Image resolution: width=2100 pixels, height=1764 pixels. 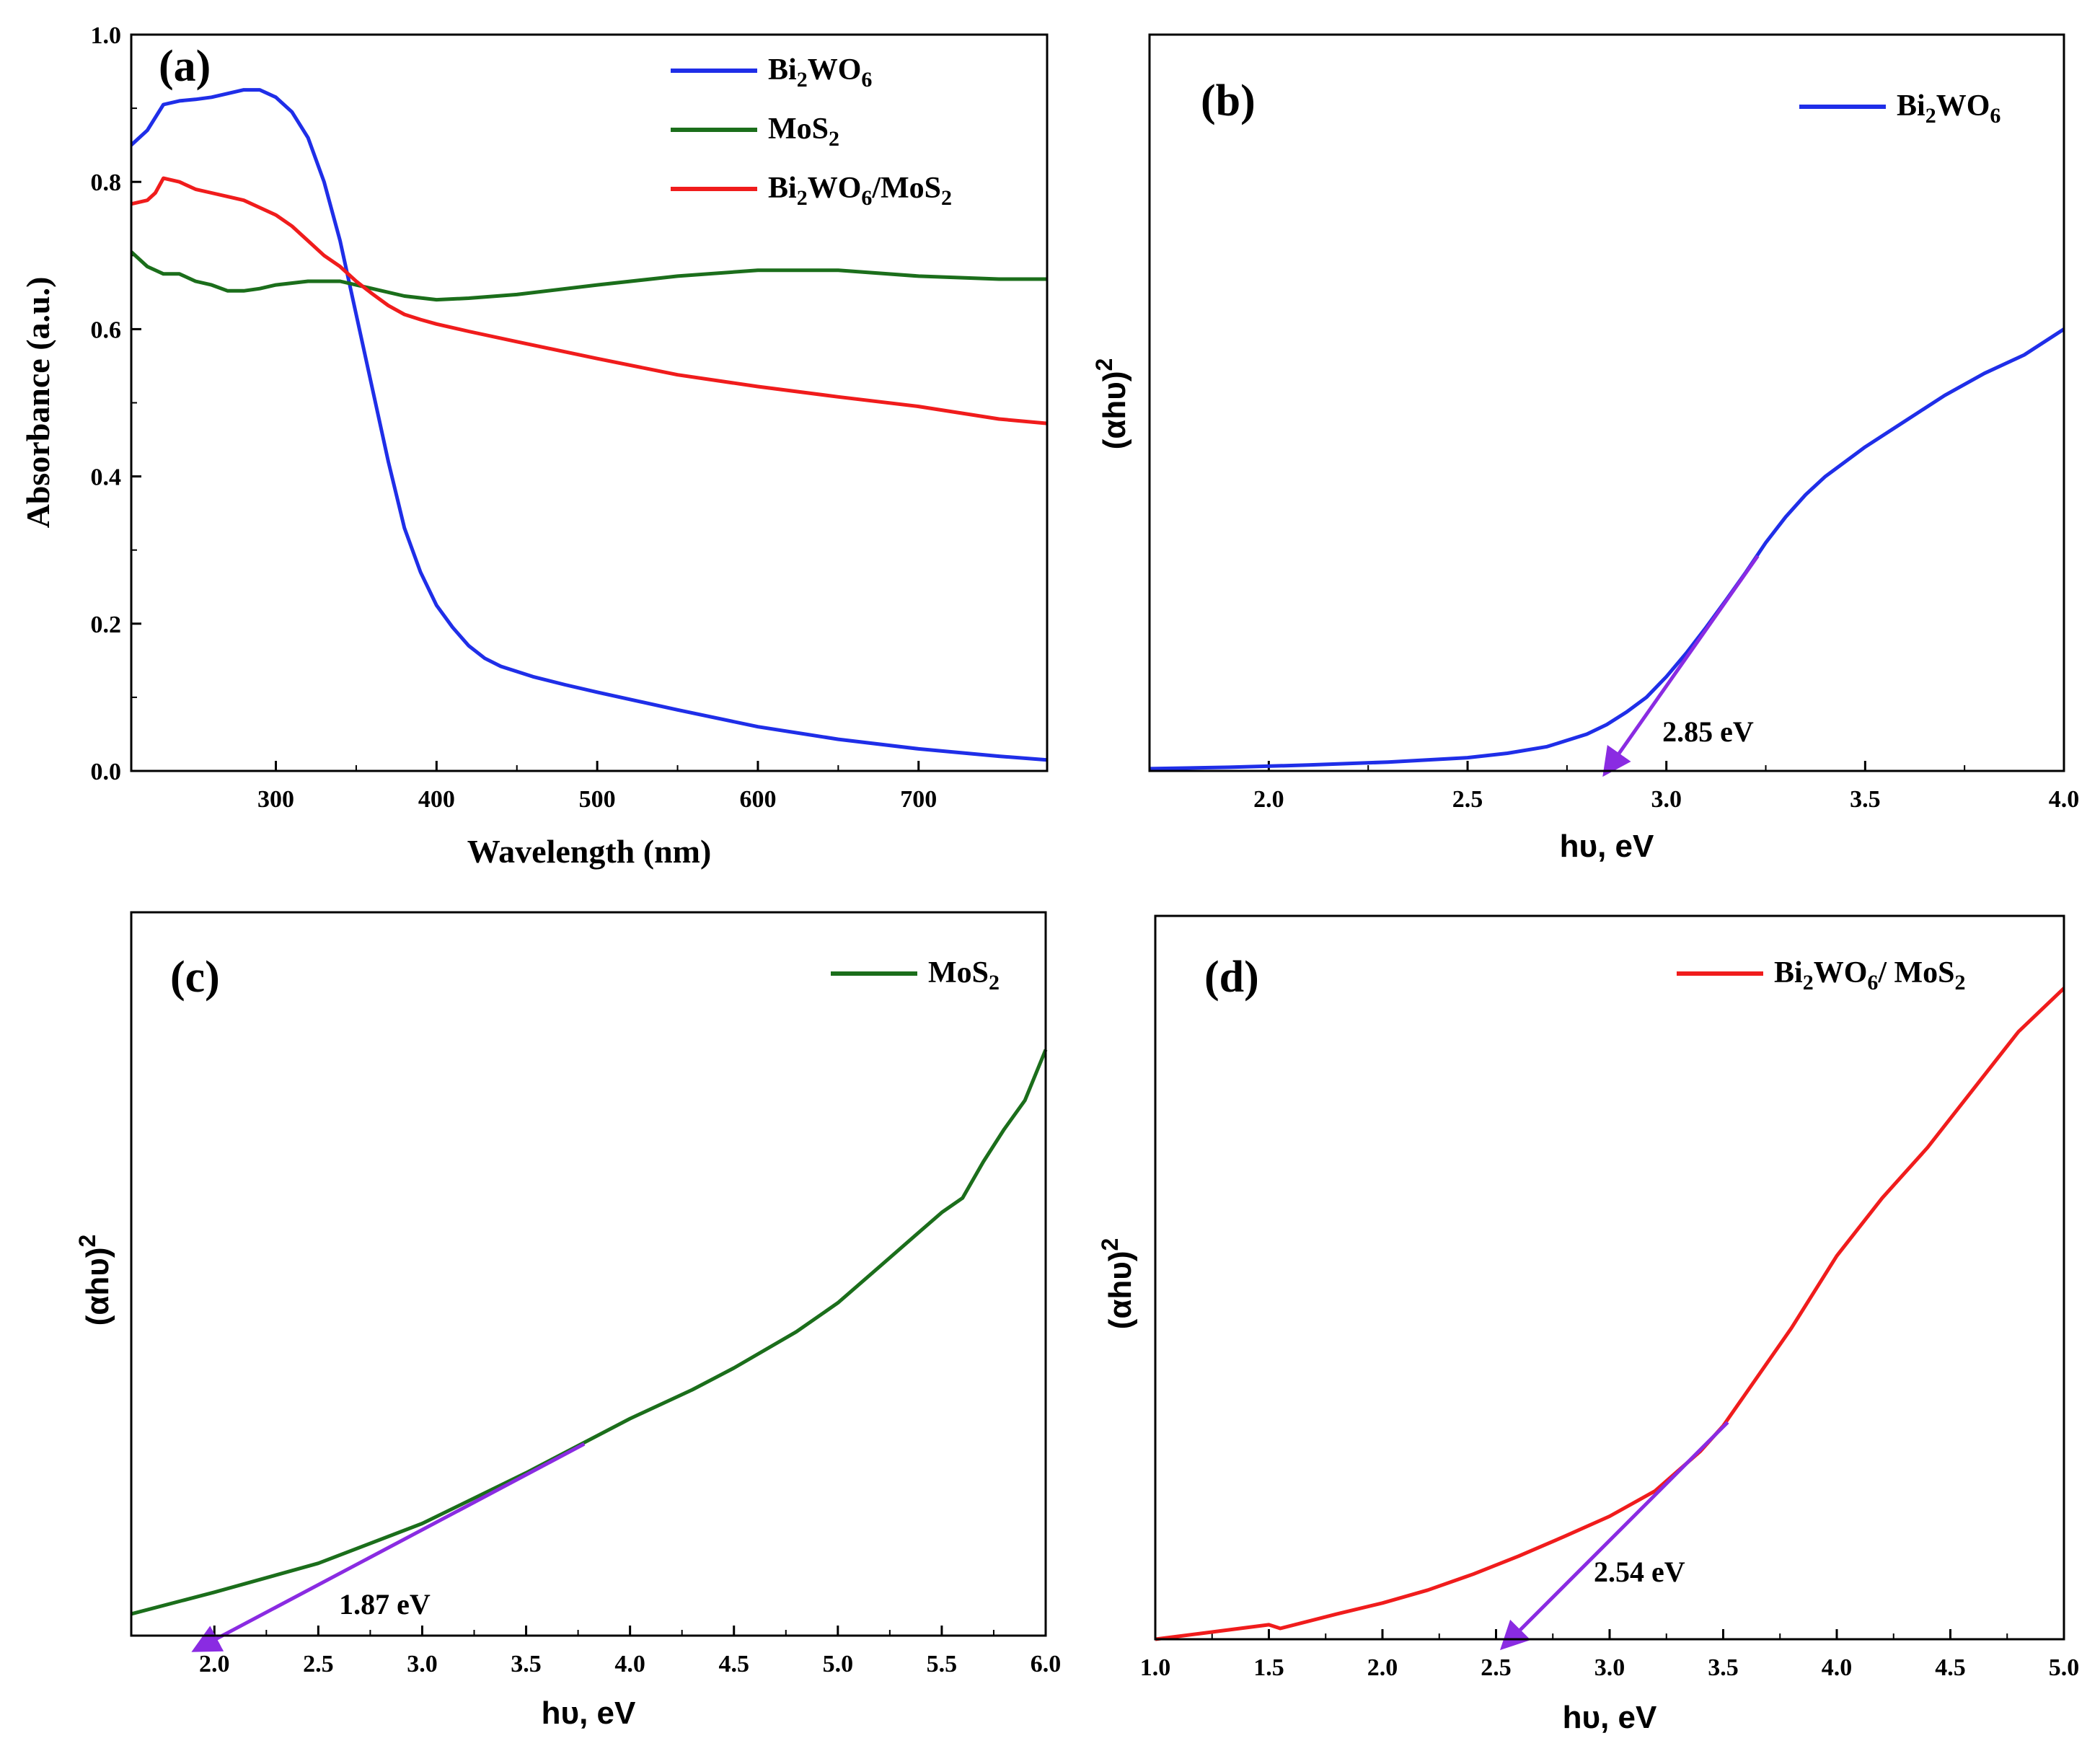 What do you see at coordinates (275, 799) in the screenshot?
I see `x-tick-label: 300` at bounding box center [275, 799].